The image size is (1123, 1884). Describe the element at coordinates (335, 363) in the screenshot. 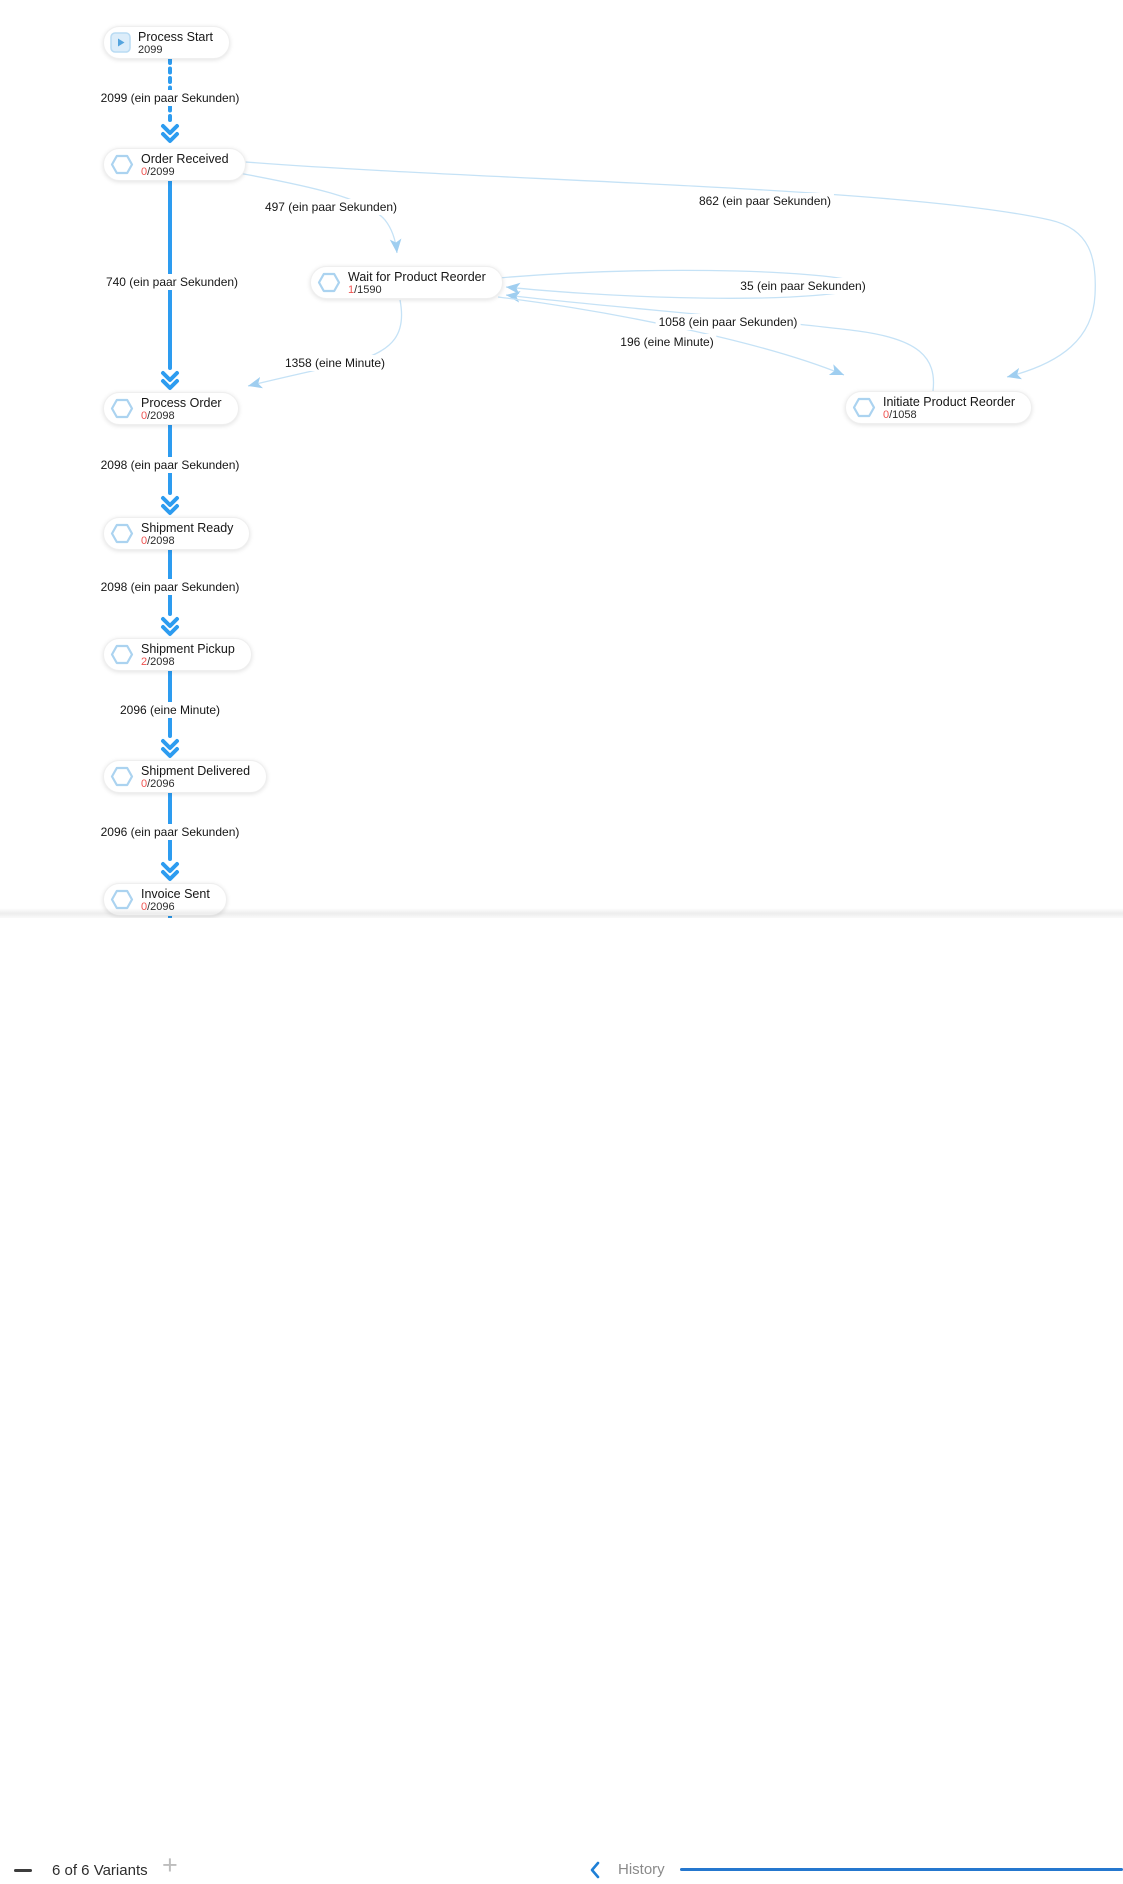

I see `edge-label-wait-process: 1358 (eine Minute)` at that location.